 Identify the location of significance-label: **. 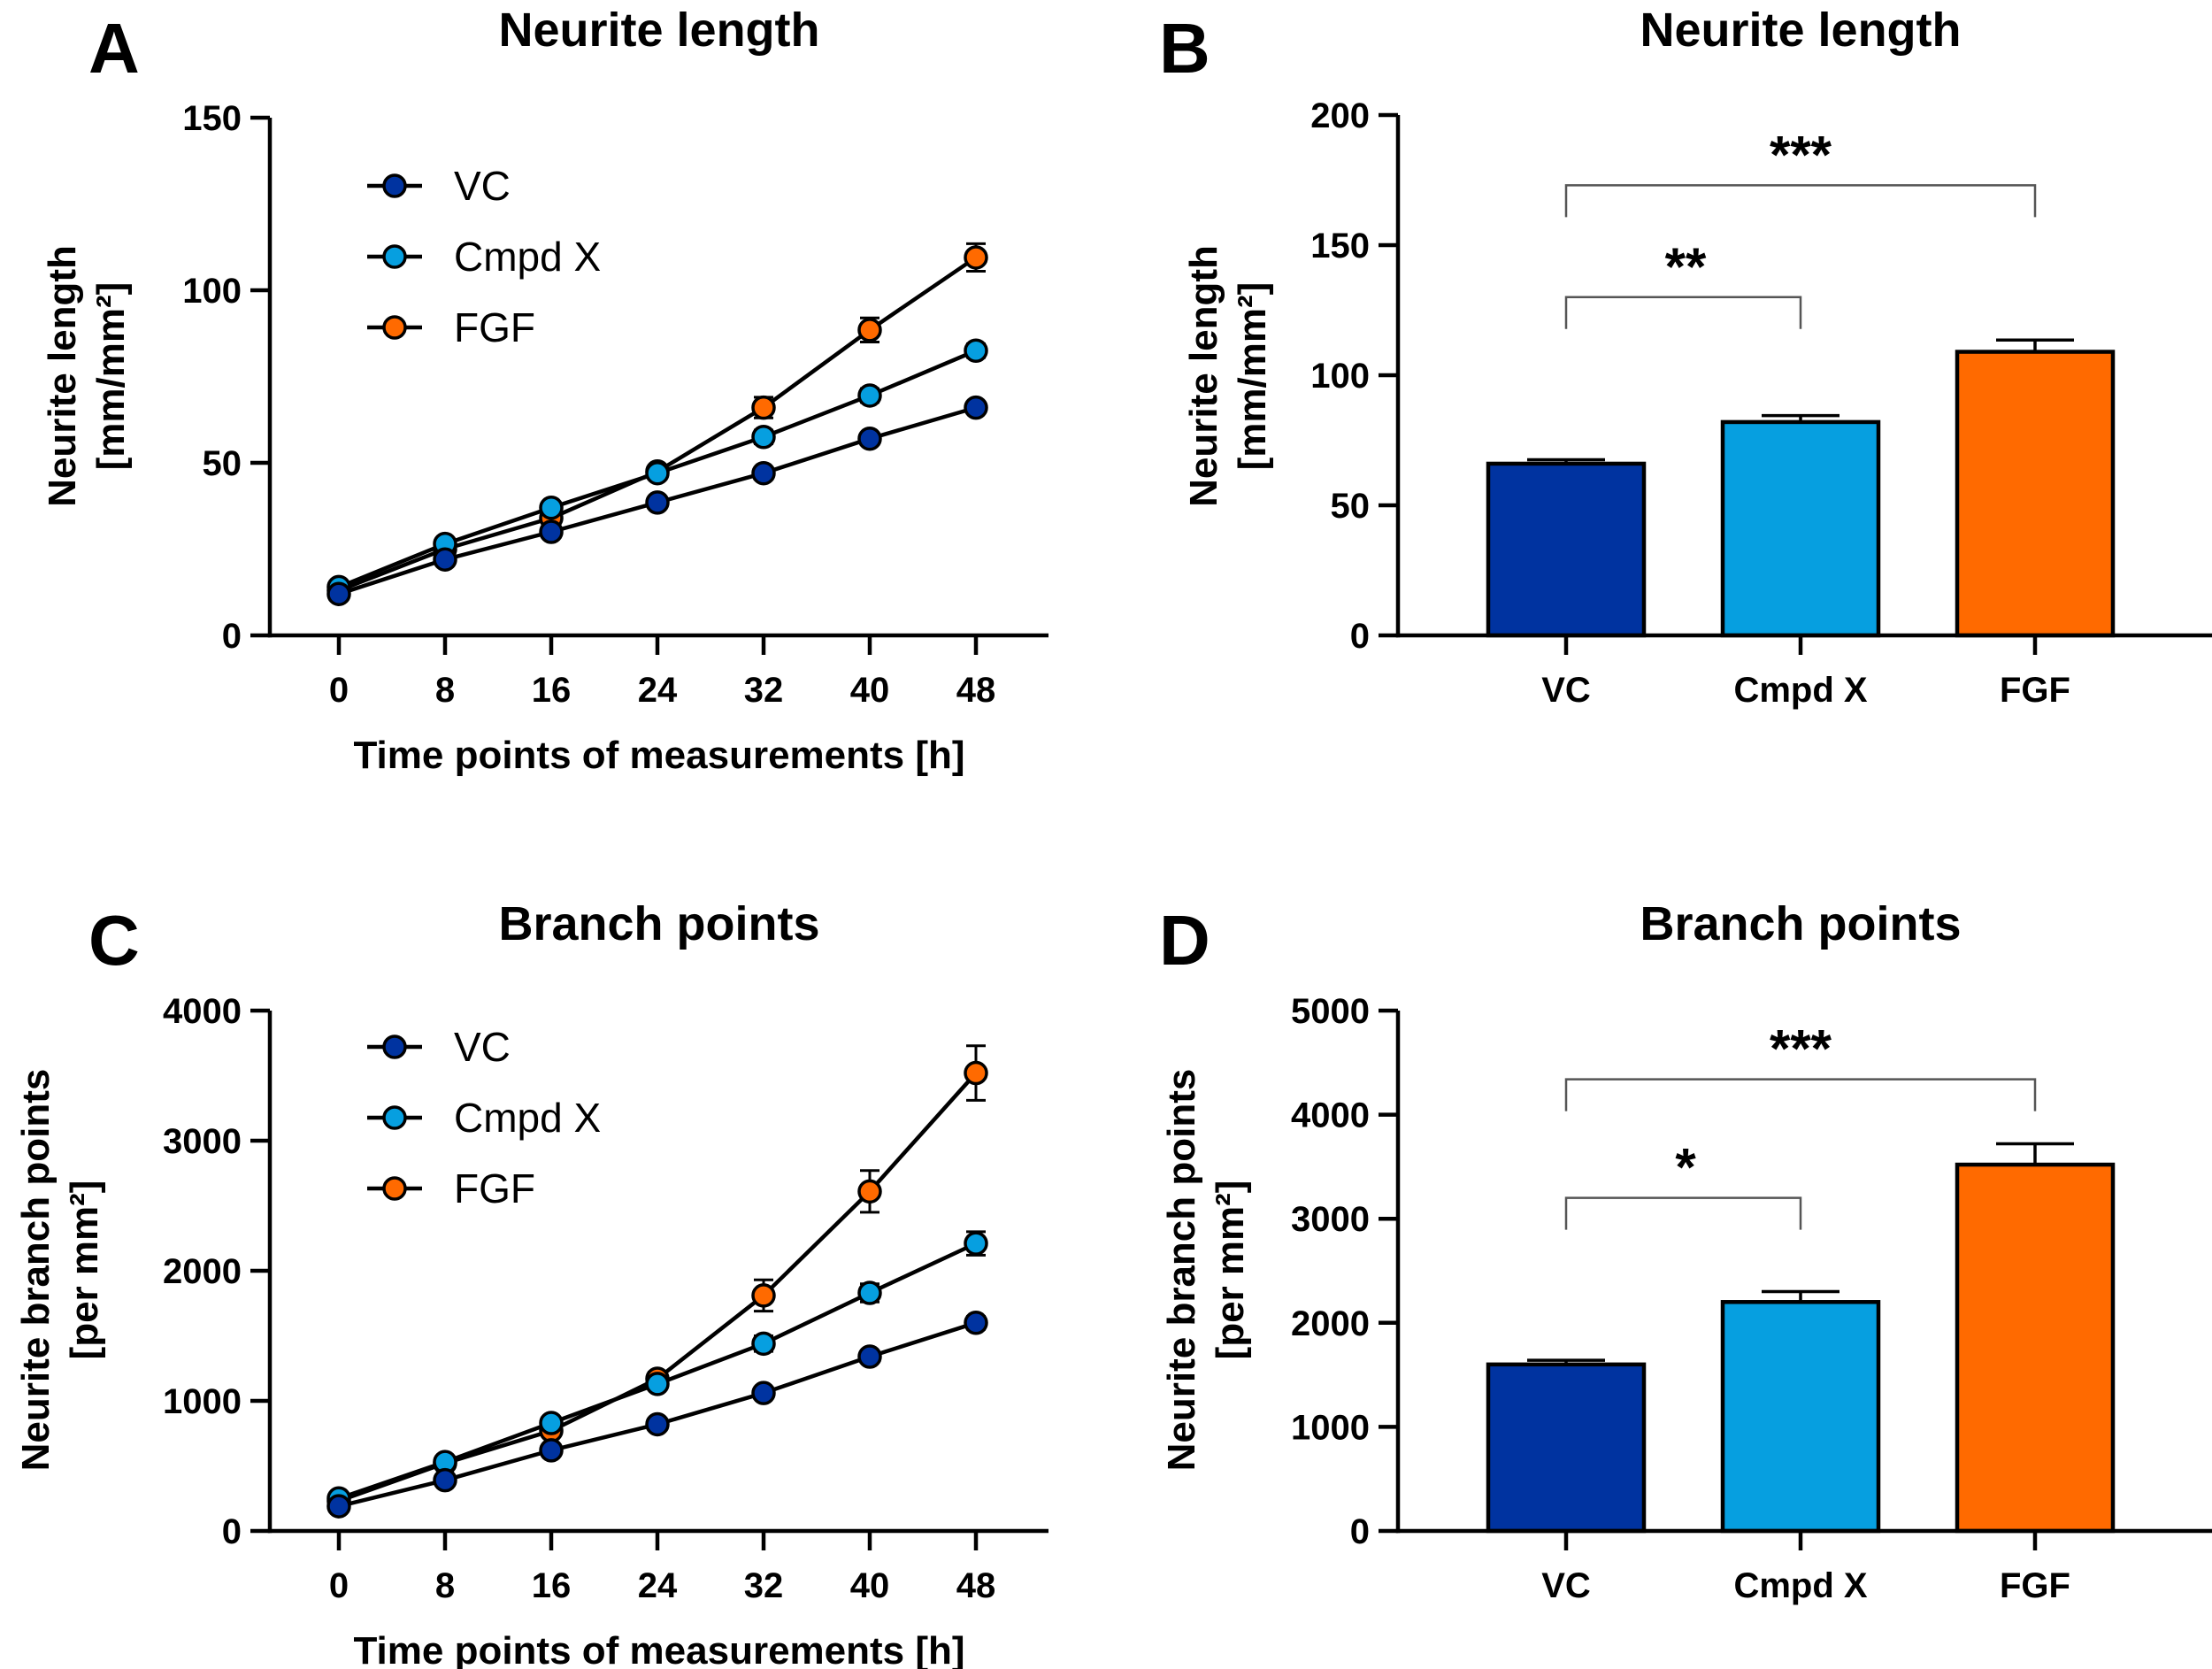
(1686, 266).